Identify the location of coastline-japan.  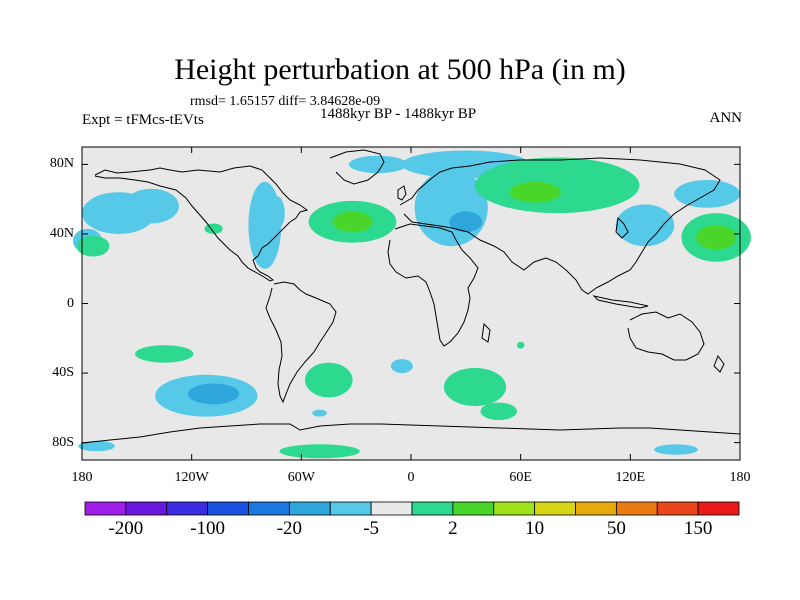
(622, 227).